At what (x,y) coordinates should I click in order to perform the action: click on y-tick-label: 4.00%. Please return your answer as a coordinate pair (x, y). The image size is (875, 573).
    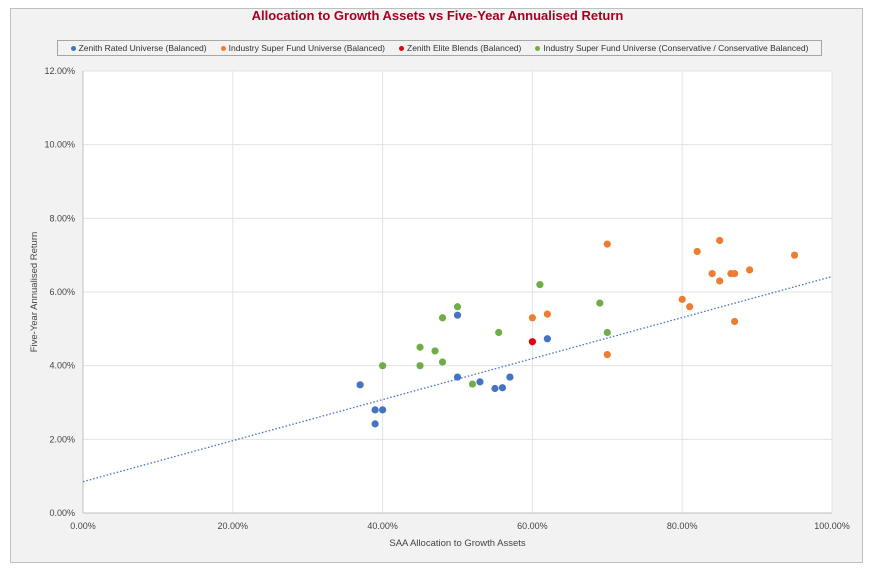
    Looking at the image, I should click on (62, 366).